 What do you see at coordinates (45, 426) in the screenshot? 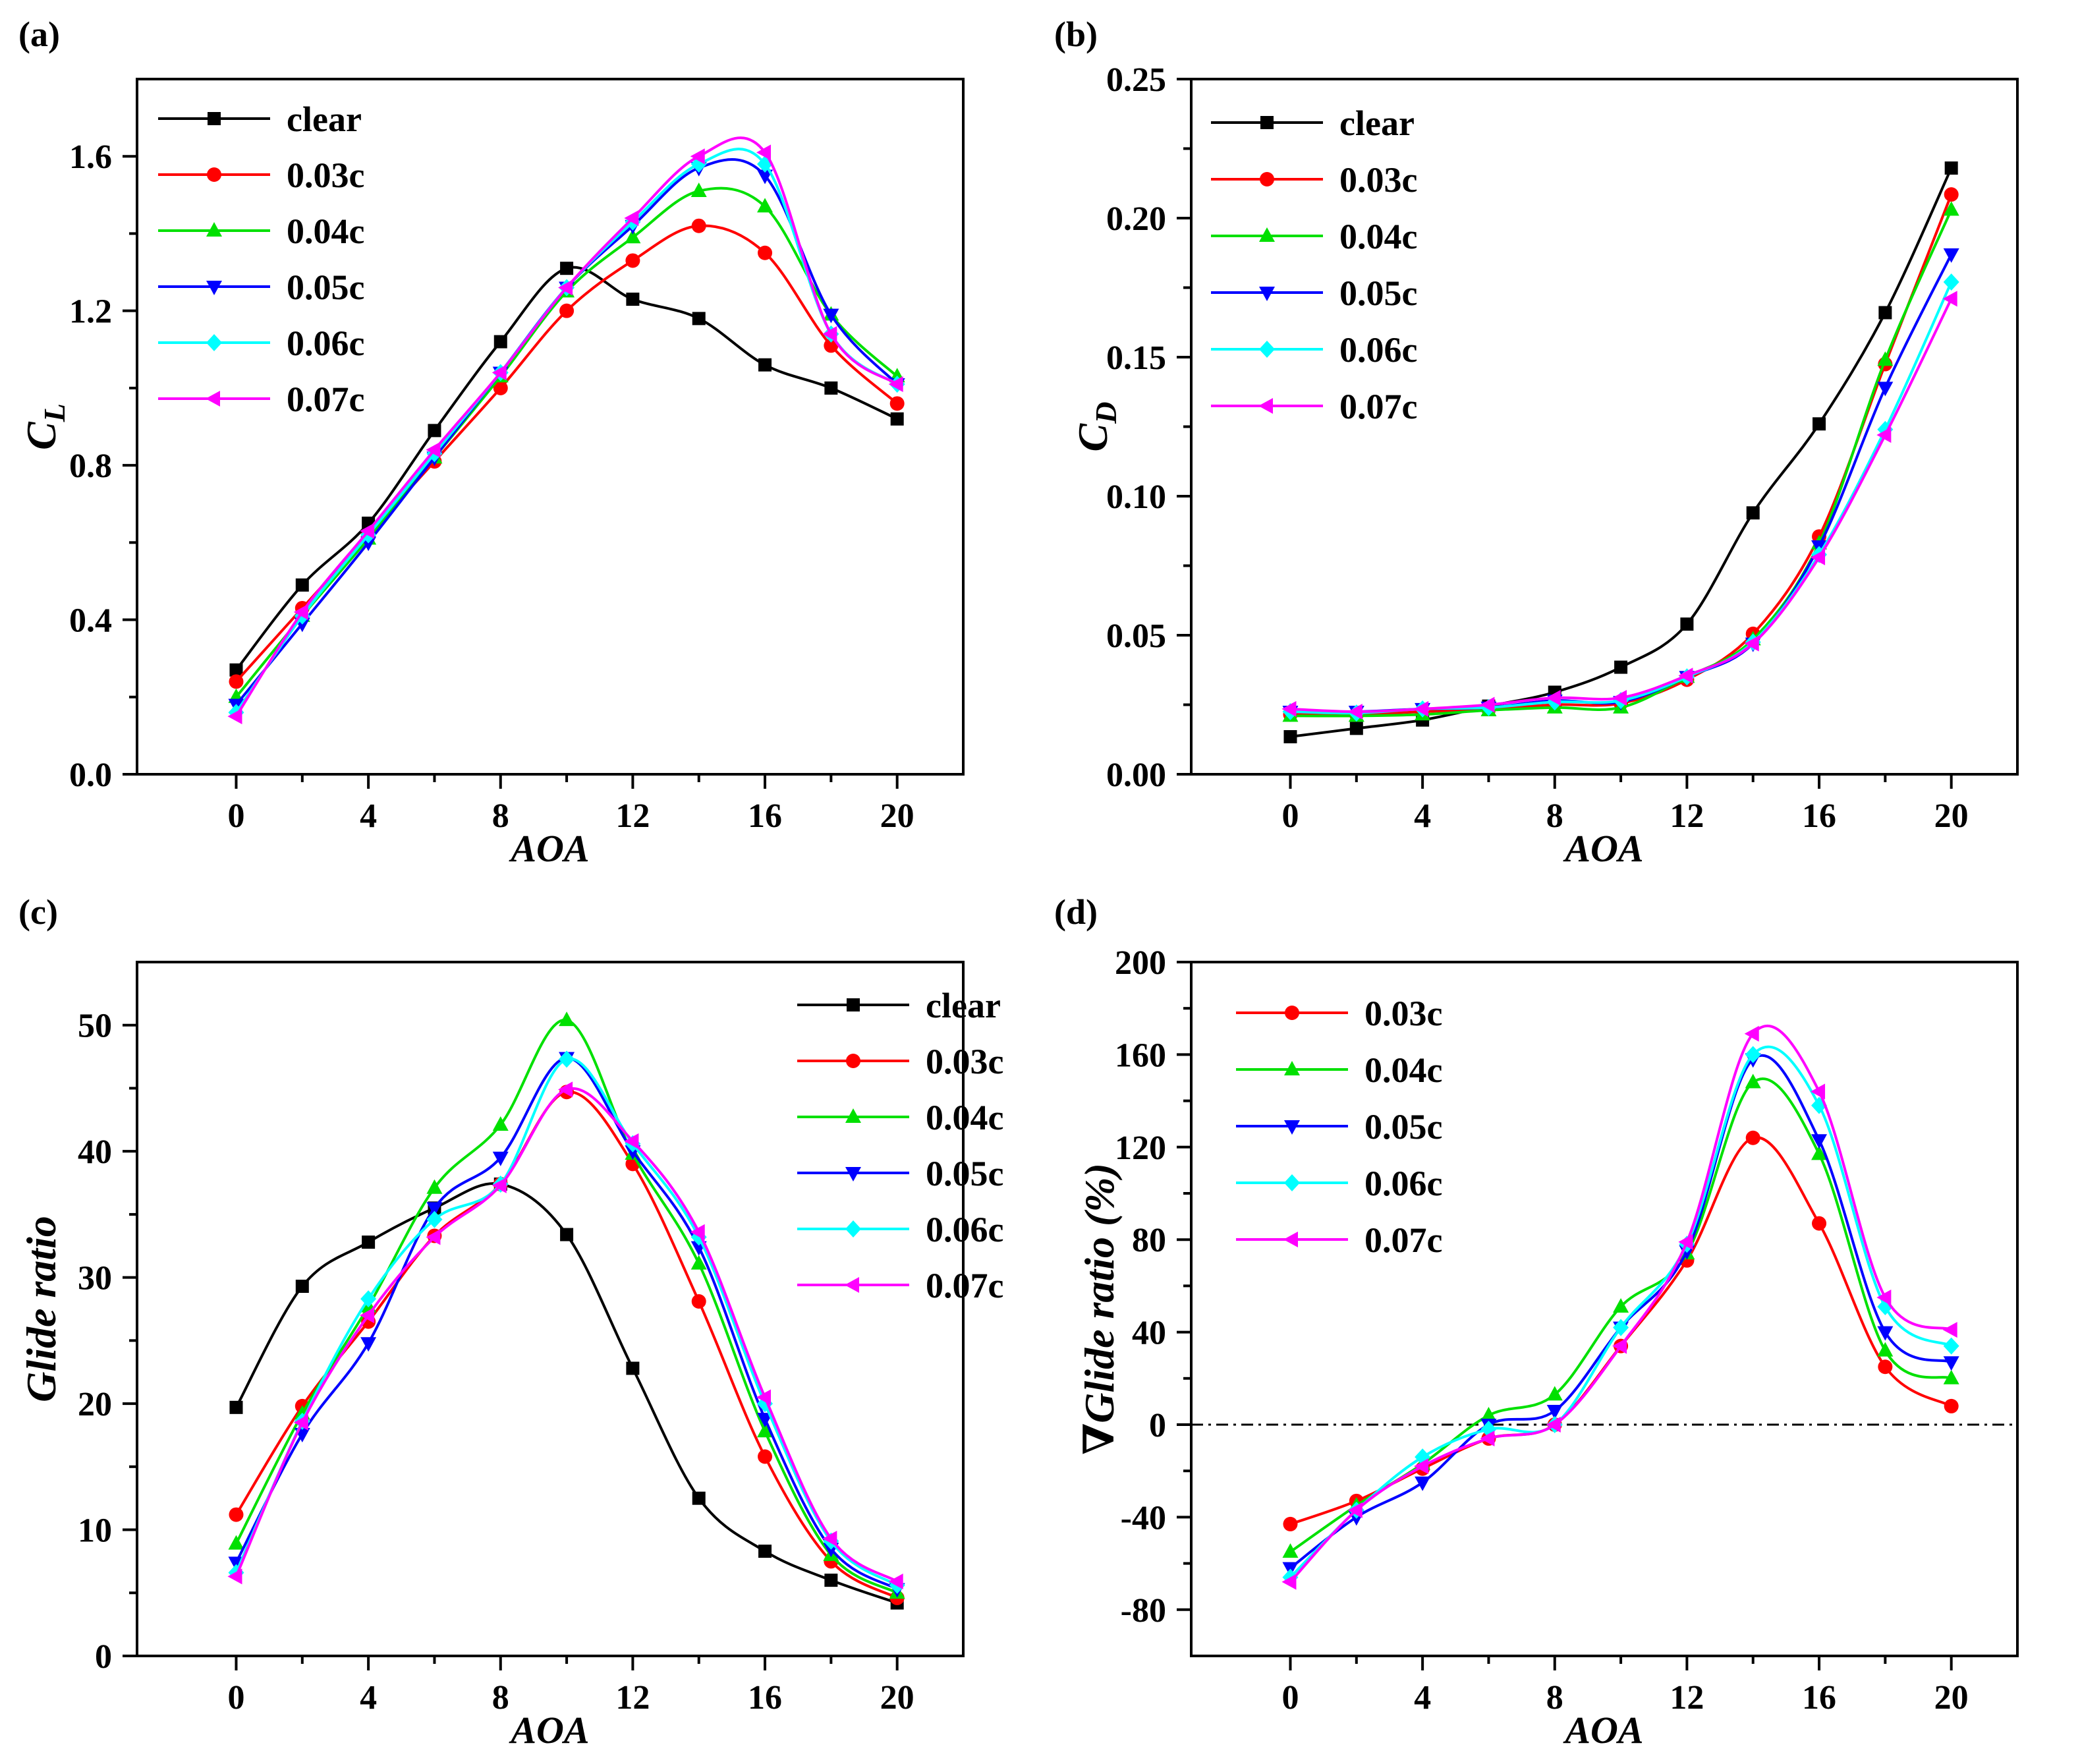
I see `y-axis-label: CL` at bounding box center [45, 426].